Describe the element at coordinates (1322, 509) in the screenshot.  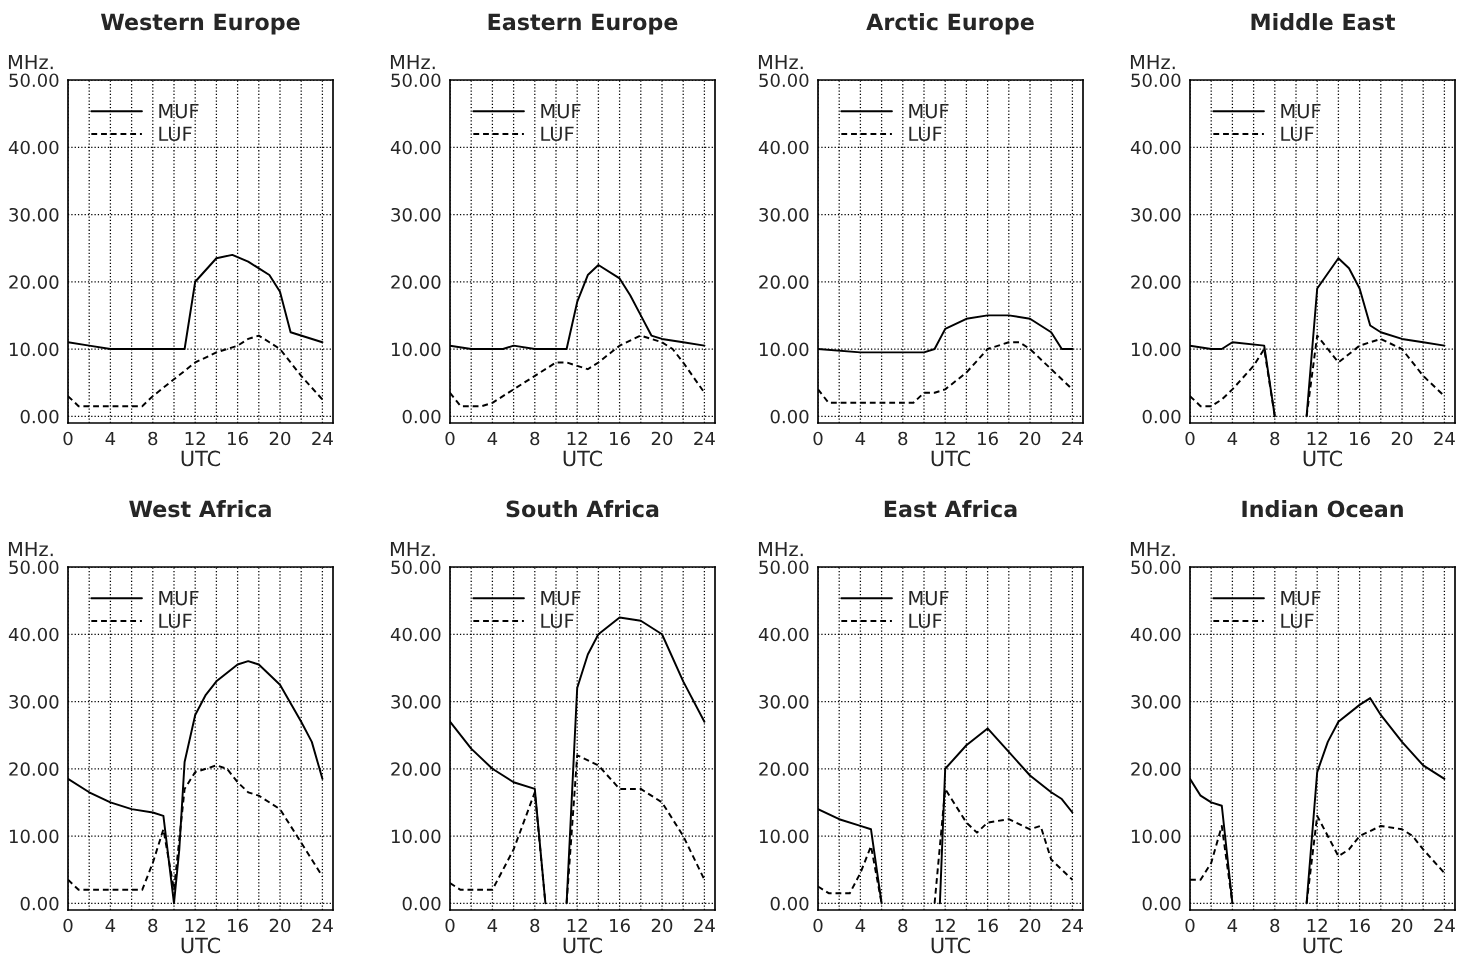
I see `chart-title: Indian Ocean` at that location.